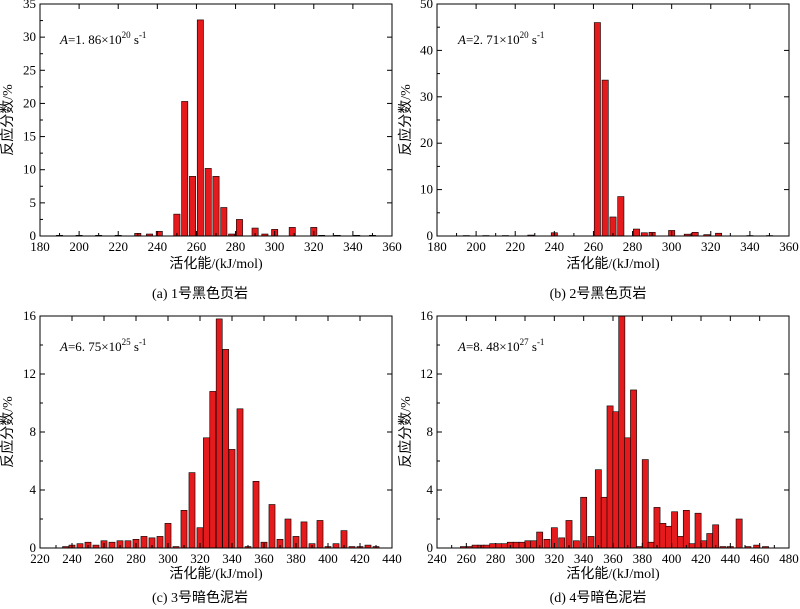  Describe the element at coordinates (29, 69) in the screenshot. I see `y-tick-label: 25` at that location.